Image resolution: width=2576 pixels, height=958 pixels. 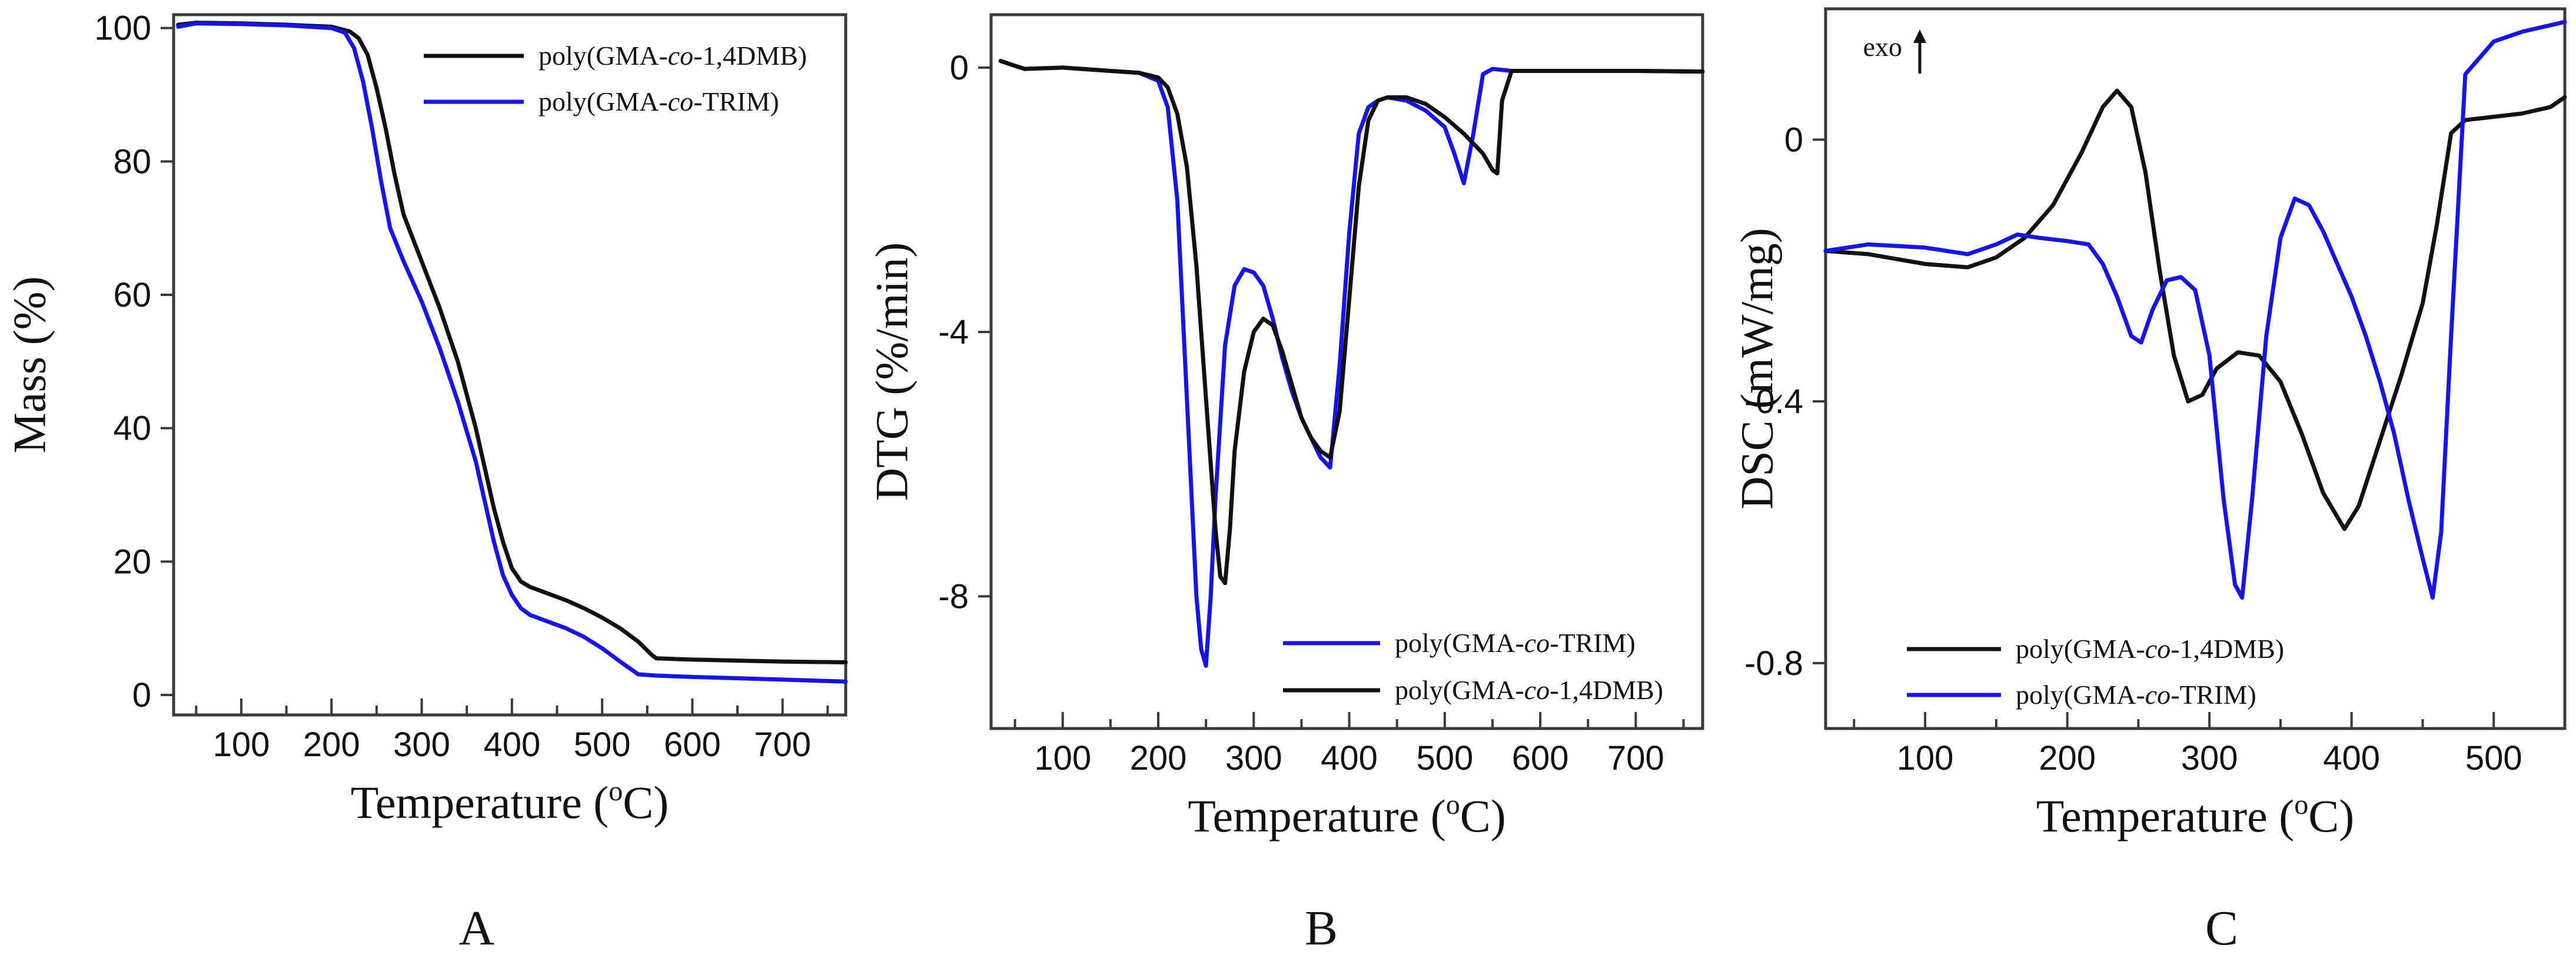 I want to click on y-axis-label: DSC (mW/mg), so click(x=1757, y=369).